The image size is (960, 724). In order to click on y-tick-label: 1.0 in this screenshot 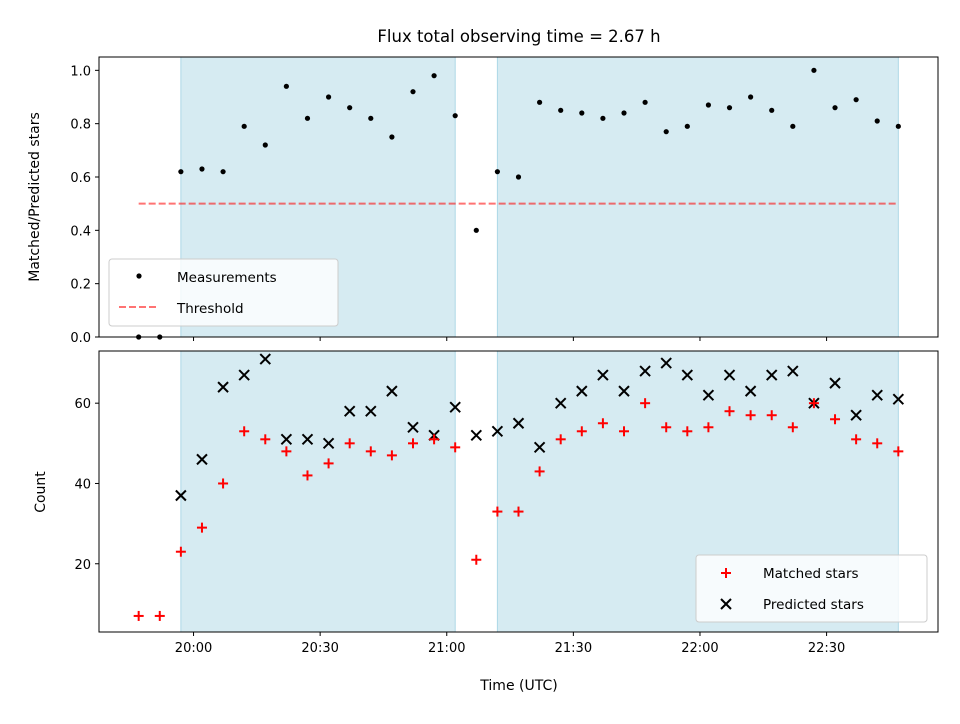, I will do `click(80, 71)`.